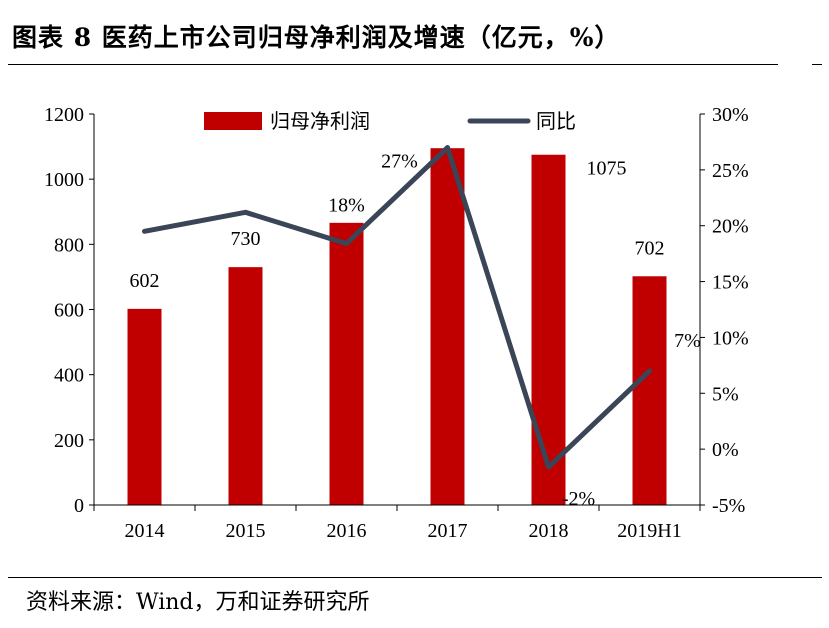 The width and height of the screenshot is (829, 628). I want to click on title-rule, so click(393, 64).